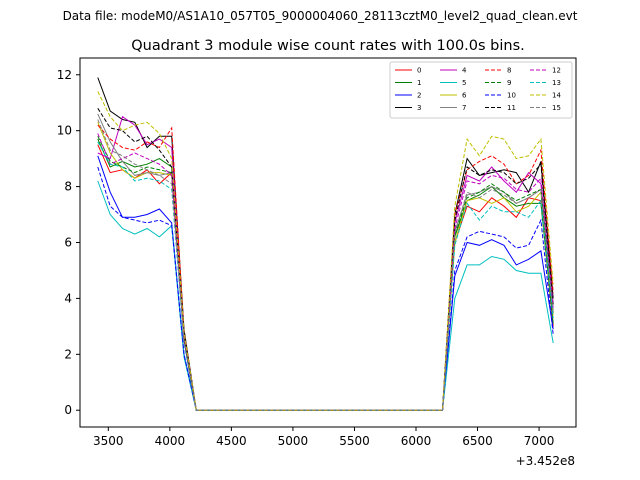 Image resolution: width=640 pixels, height=480 pixels. Describe the element at coordinates (511, 96) in the screenshot. I see `legend-label-10: 10` at that location.